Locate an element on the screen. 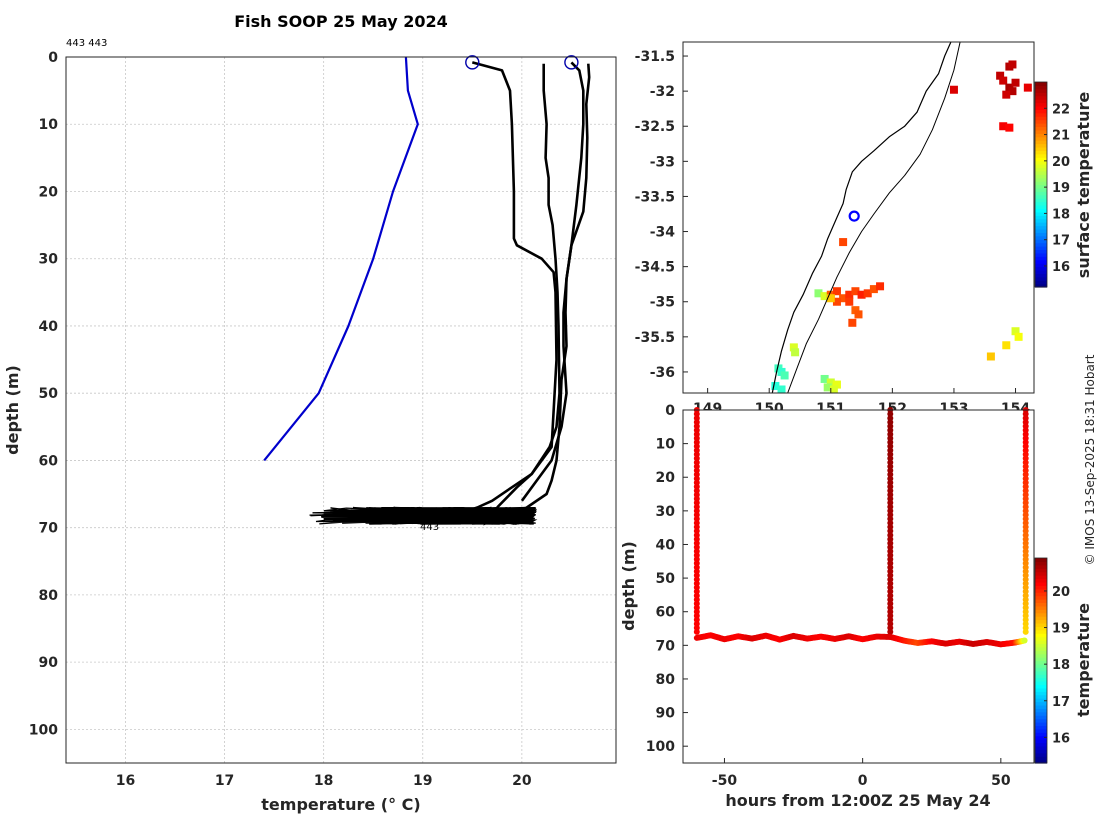 Image resolution: width=1100 pixels, height=820 pixels. bottom-track-dot is located at coordinates (1024, 640).